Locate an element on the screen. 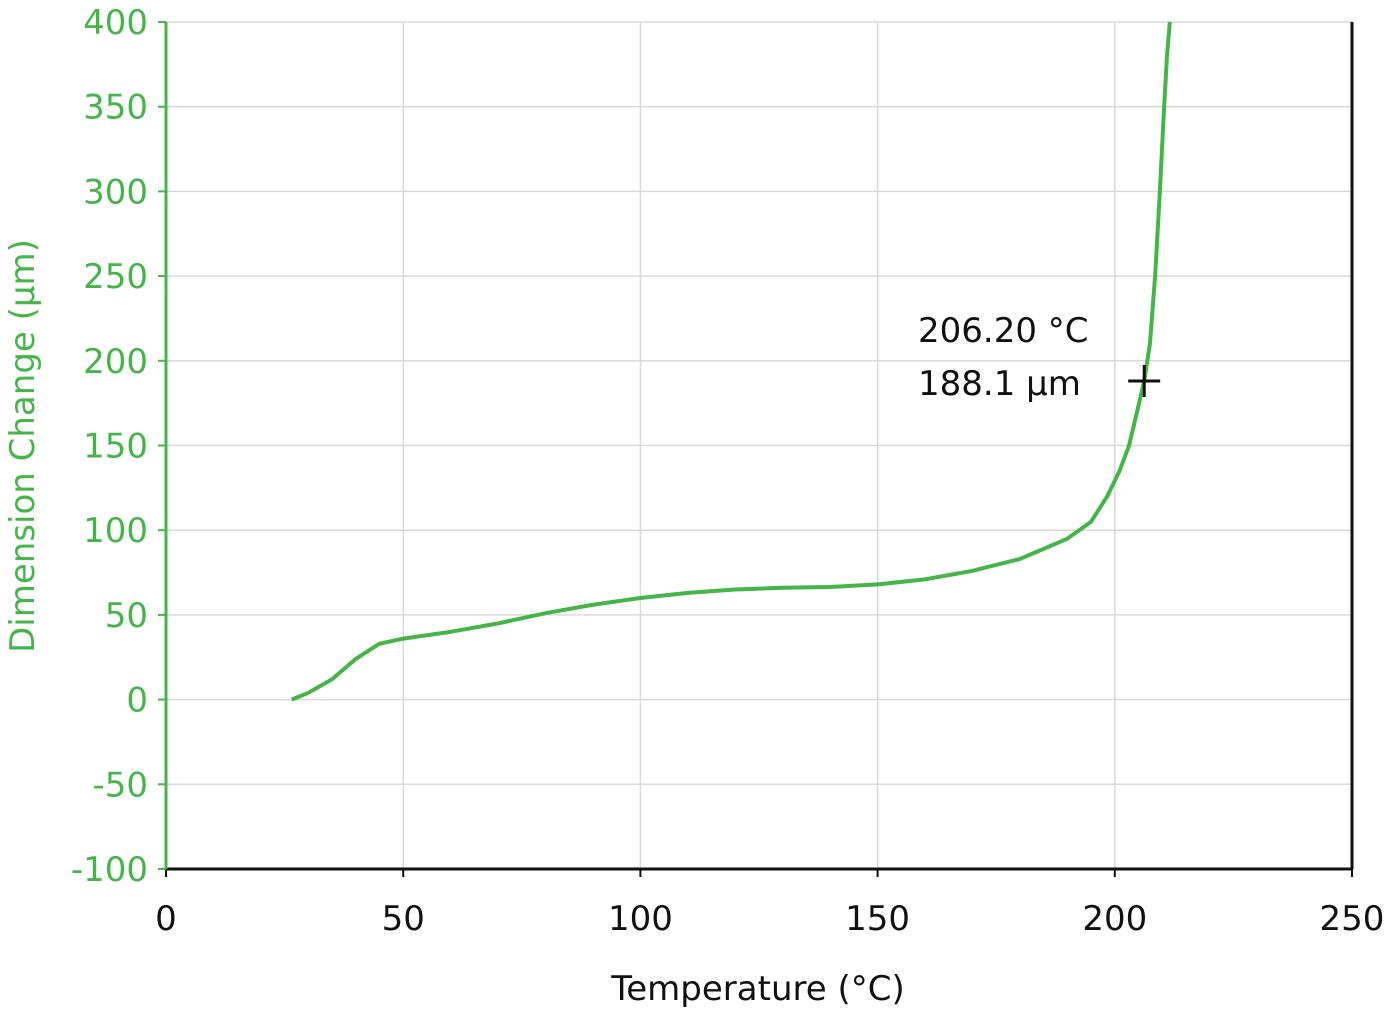 Image resolution: width=1389 pixels, height=1018 pixels. y-tick-label: -50 is located at coordinates (120, 785).